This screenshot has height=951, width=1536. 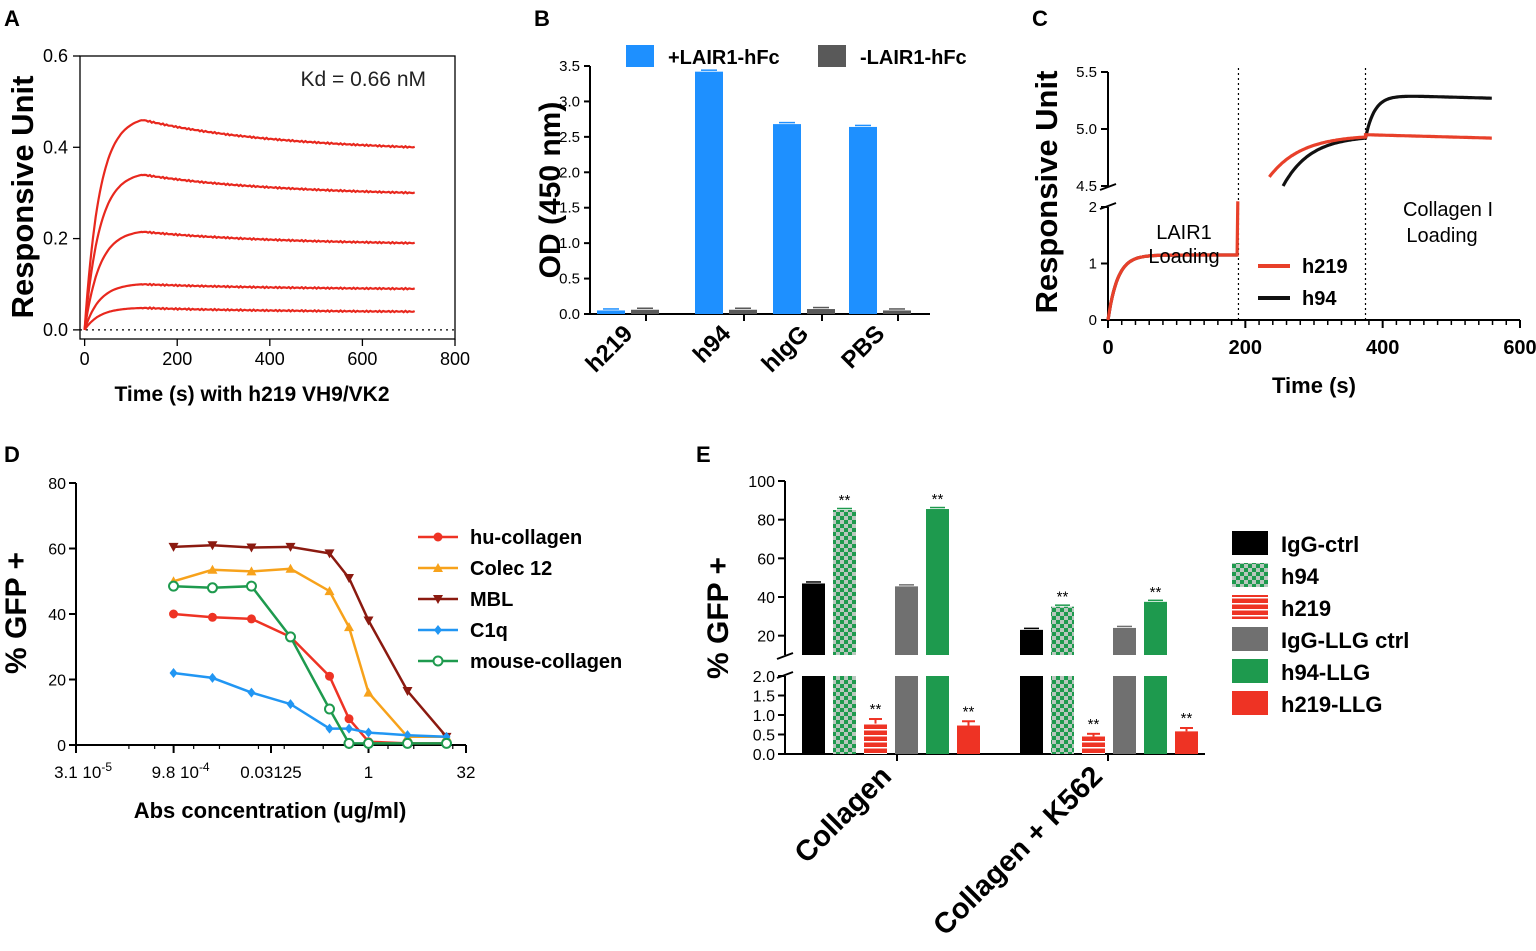 I want to click on bar-Collagen + K562-IgG-LLG ctrl-lower, so click(x=1124, y=715).